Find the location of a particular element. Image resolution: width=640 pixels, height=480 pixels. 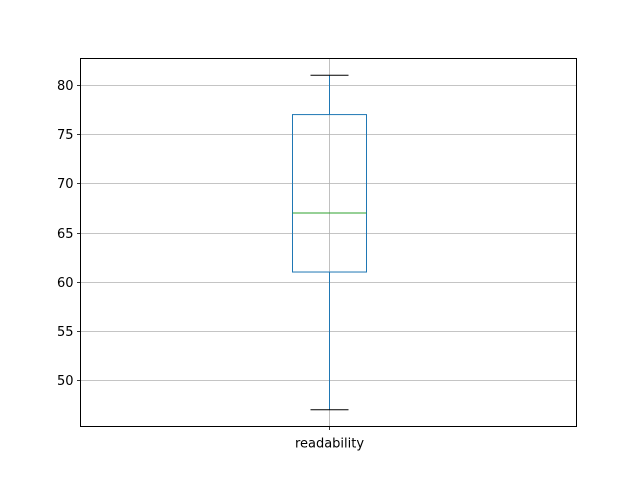

y-tick-label: 60 is located at coordinates (65, 283).